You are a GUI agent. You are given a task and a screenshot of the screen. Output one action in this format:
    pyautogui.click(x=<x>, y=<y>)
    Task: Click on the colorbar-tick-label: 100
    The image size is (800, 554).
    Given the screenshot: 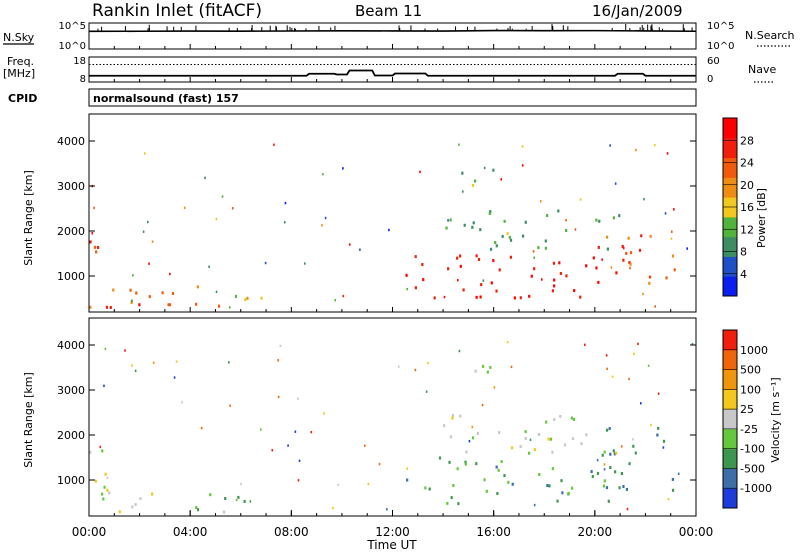 What is the action you would take?
    pyautogui.click(x=750, y=389)
    